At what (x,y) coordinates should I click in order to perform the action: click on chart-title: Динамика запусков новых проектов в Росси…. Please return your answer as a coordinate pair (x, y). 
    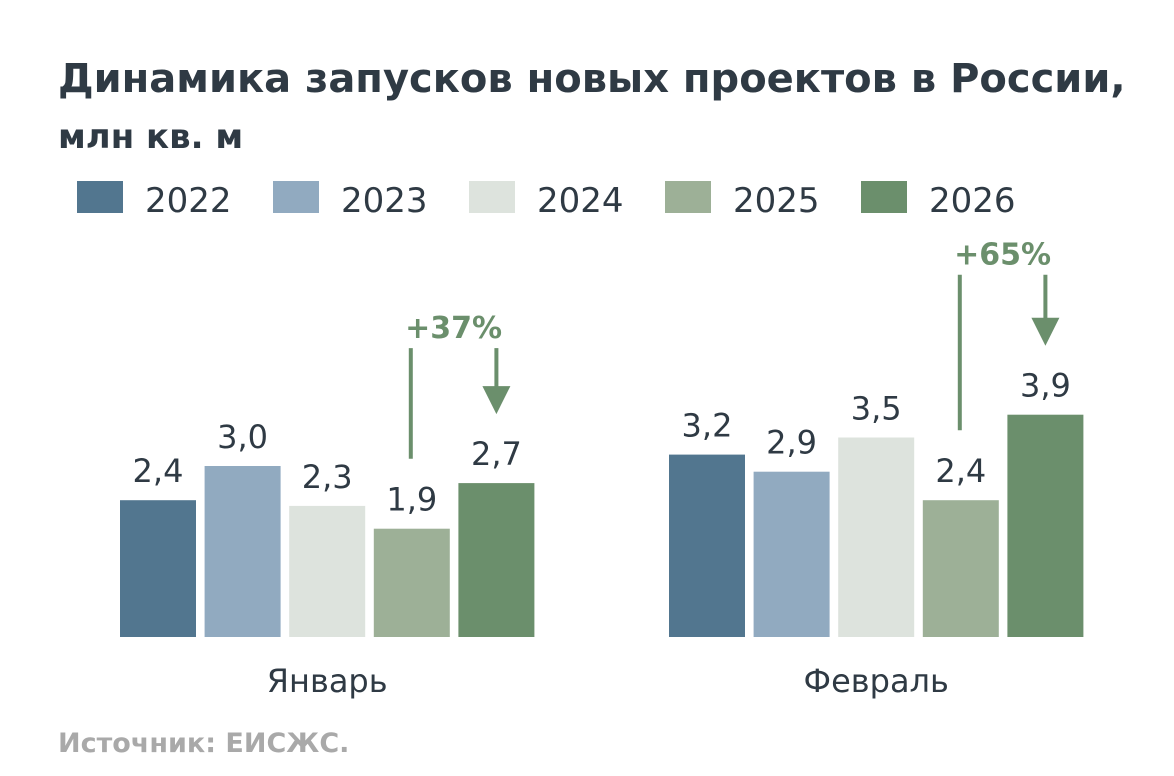
    Looking at the image, I should click on (592, 79).